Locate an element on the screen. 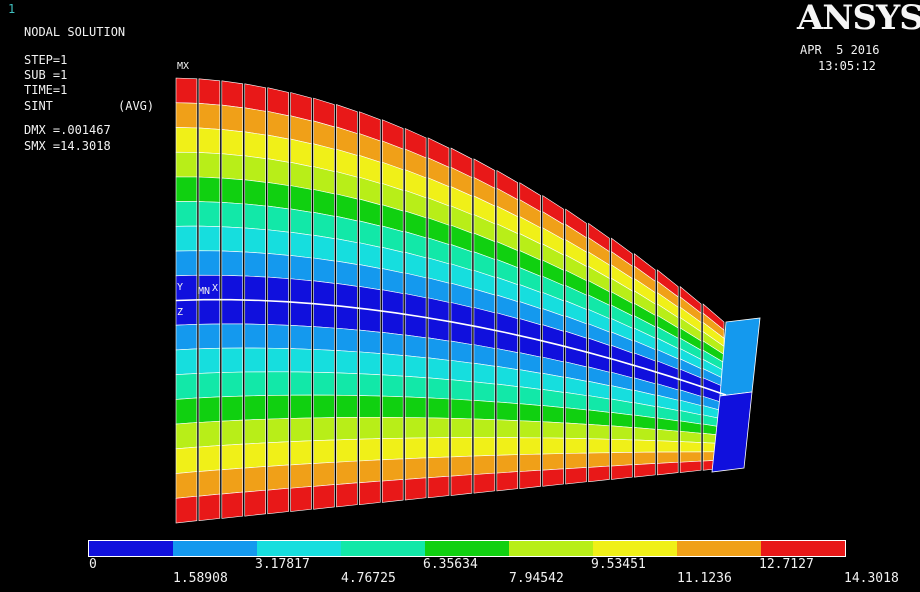  avg-label: (AVG) is located at coordinates (136, 106).